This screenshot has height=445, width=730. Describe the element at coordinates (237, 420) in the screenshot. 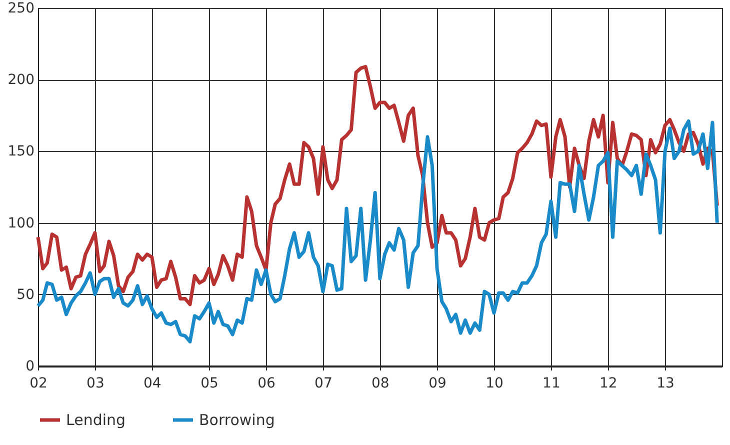

I see `legend-label: Borrowing` at that location.